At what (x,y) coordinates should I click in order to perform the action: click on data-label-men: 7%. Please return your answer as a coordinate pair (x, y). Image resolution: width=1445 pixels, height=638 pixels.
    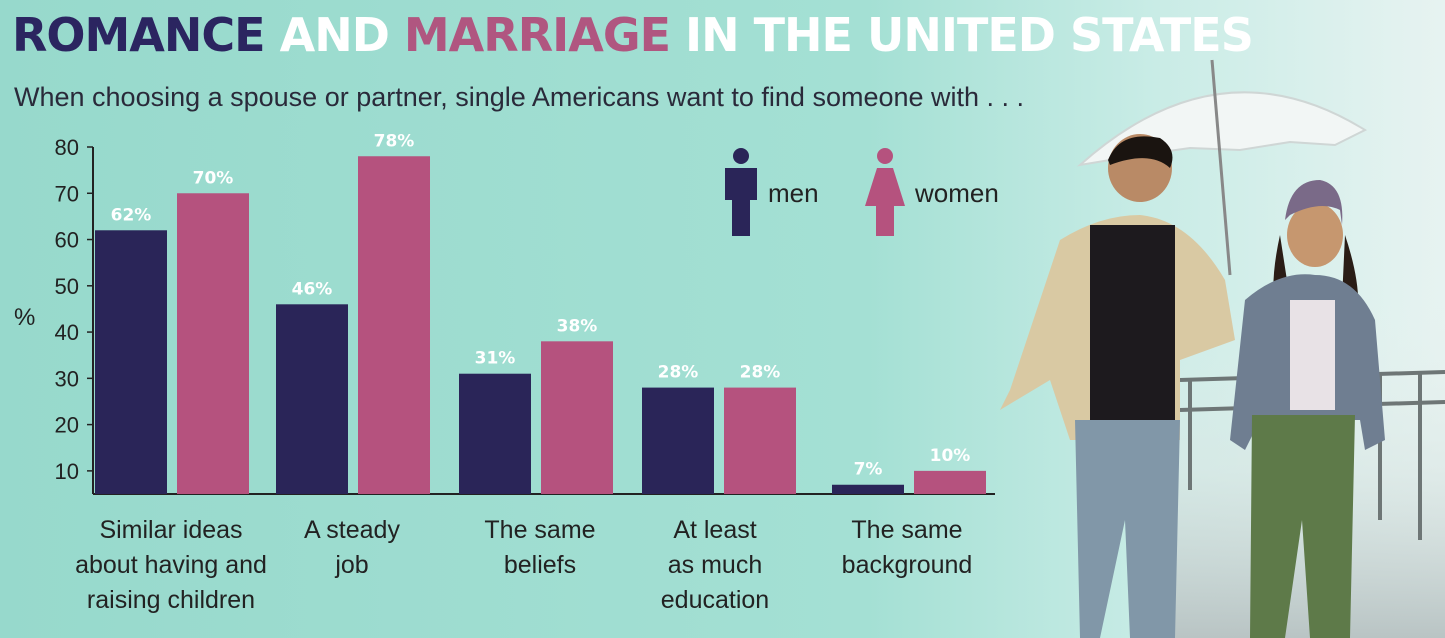
    Looking at the image, I should click on (868, 470).